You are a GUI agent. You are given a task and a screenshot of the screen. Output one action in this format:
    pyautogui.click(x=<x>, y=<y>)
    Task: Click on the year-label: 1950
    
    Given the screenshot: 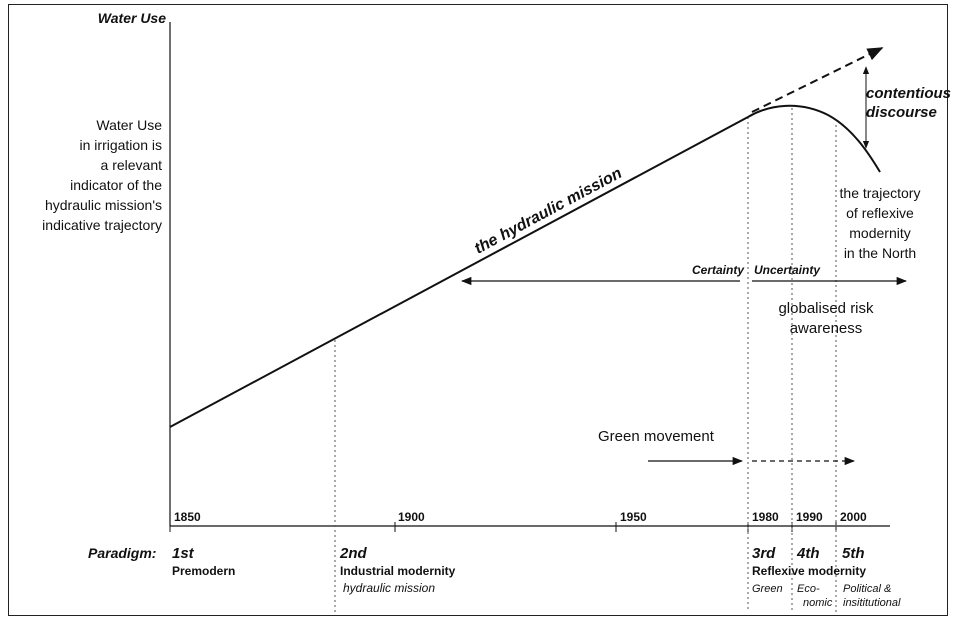 What is the action you would take?
    pyautogui.click(x=633, y=517)
    